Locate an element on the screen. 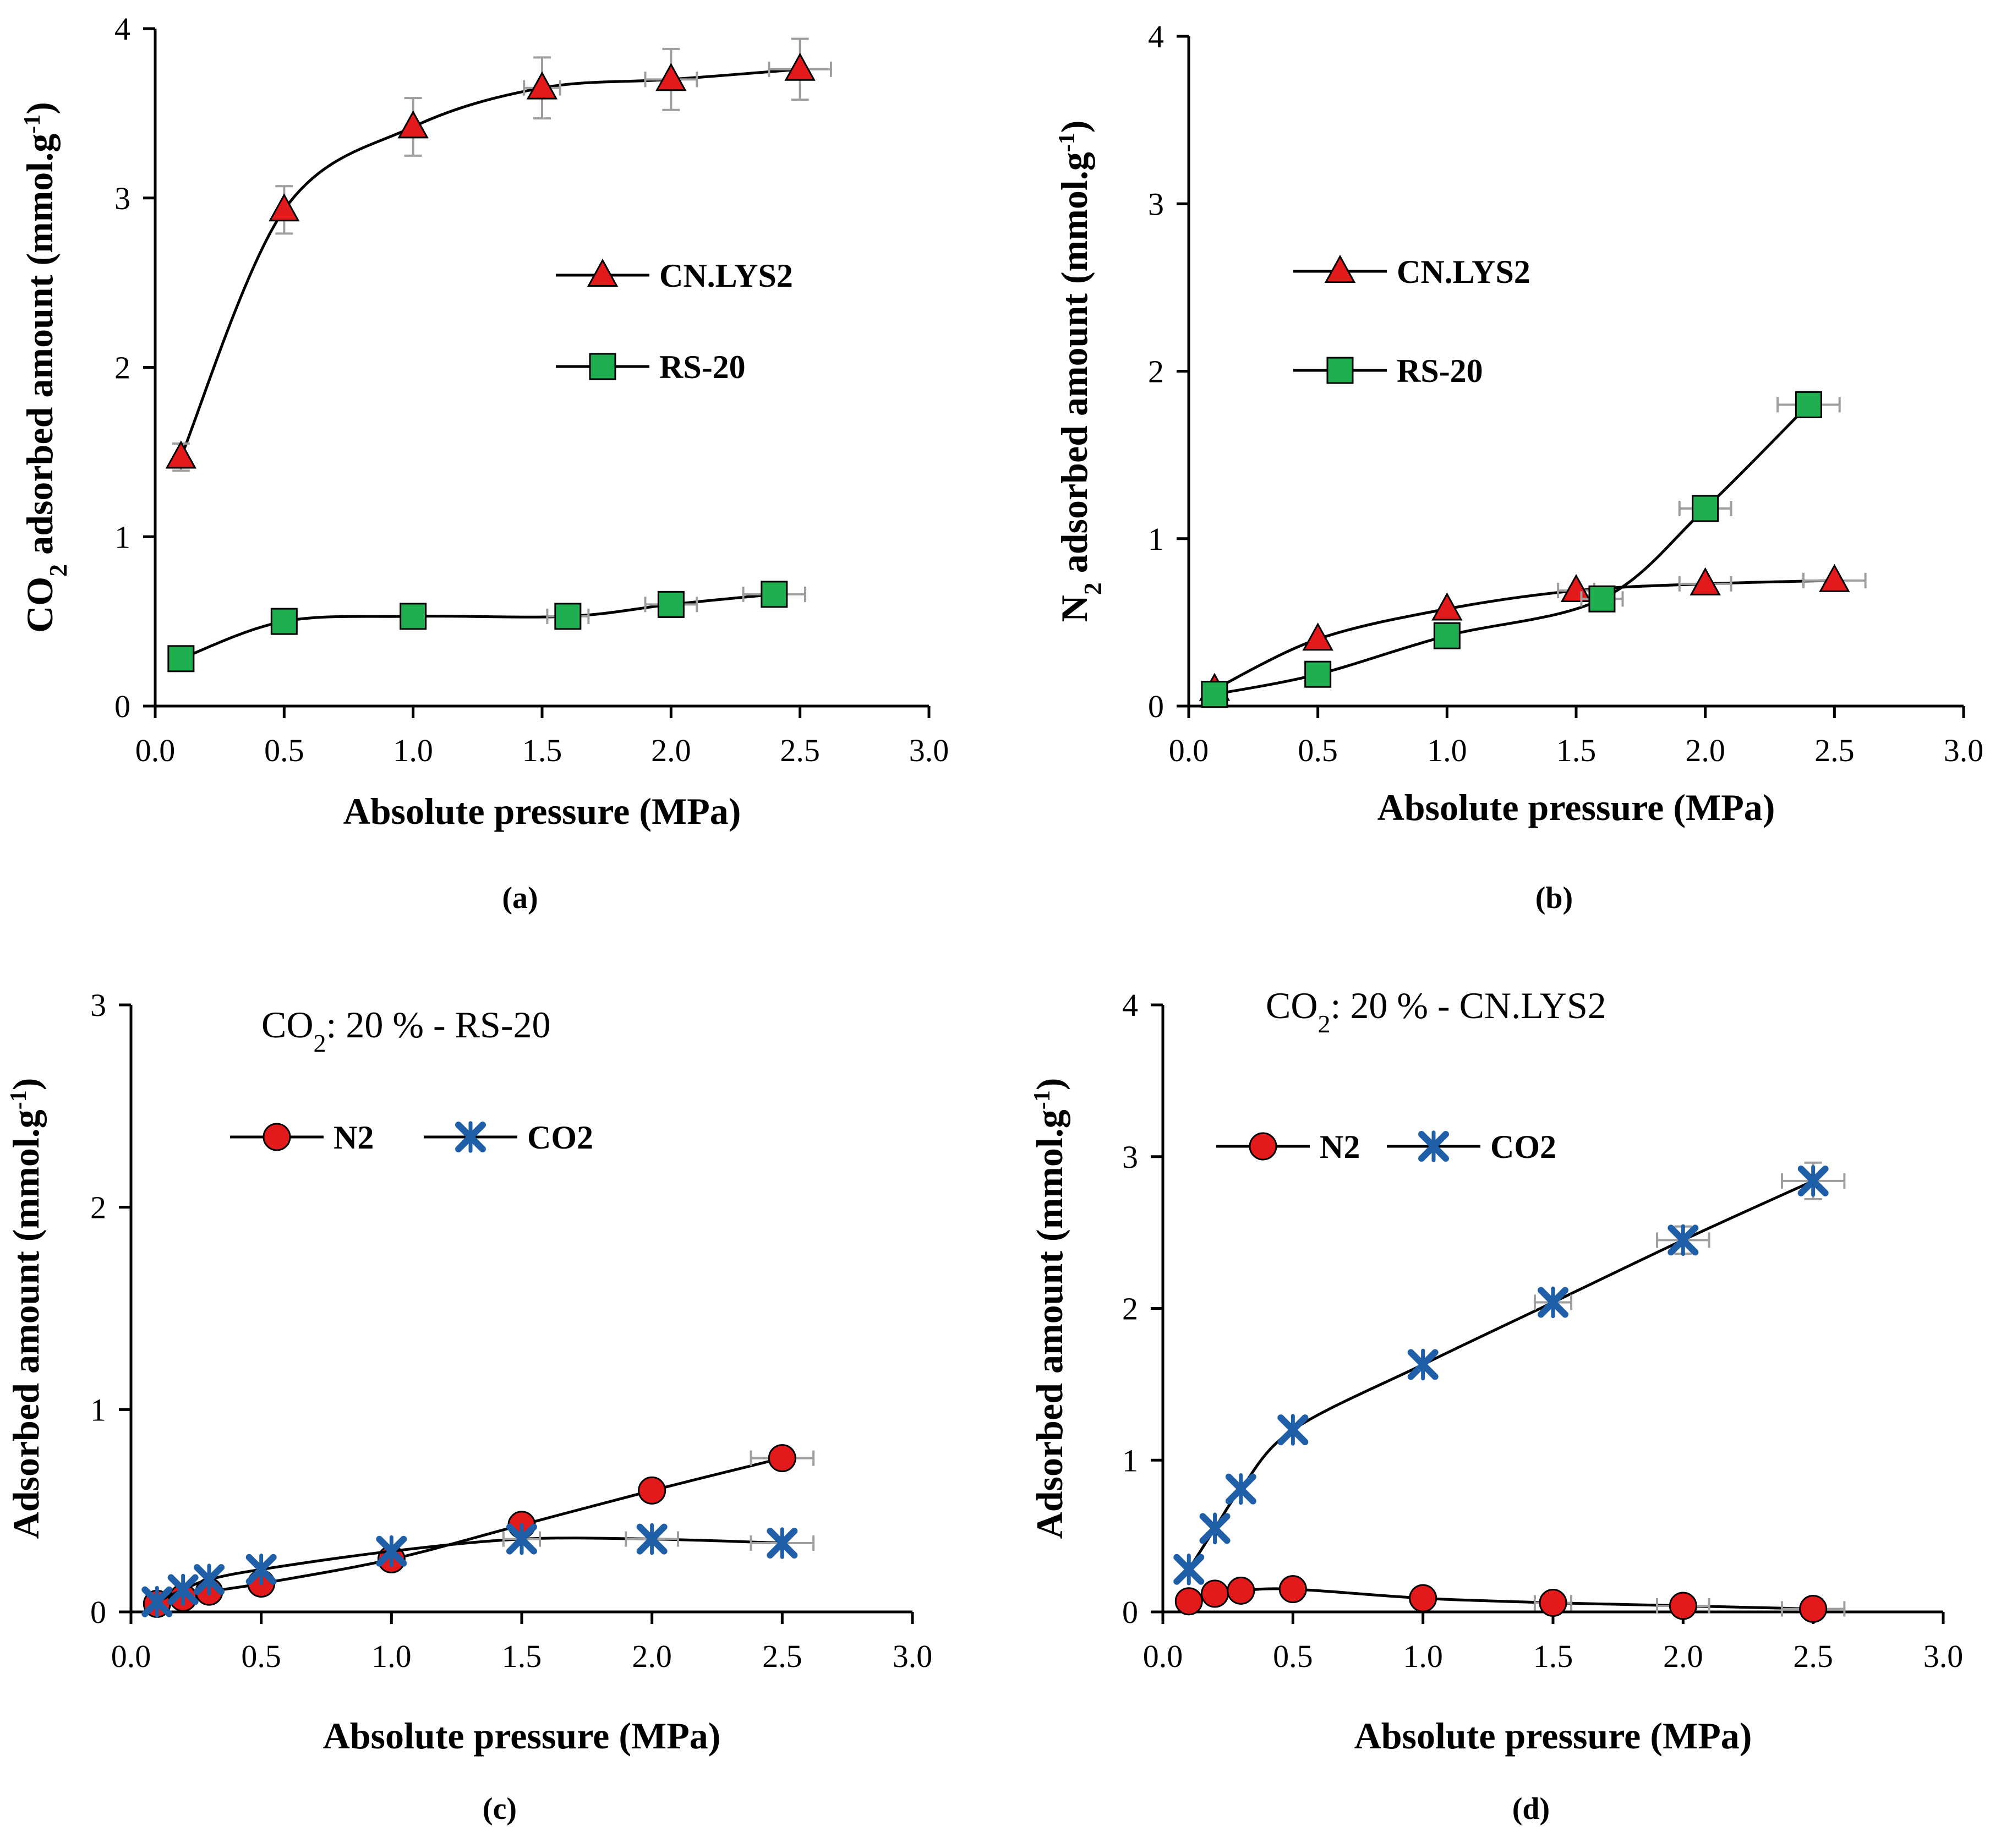 Image resolution: width=2001 pixels, height=1848 pixels. panel-d-x-tick-label: 3.0 is located at coordinates (1943, 1656).